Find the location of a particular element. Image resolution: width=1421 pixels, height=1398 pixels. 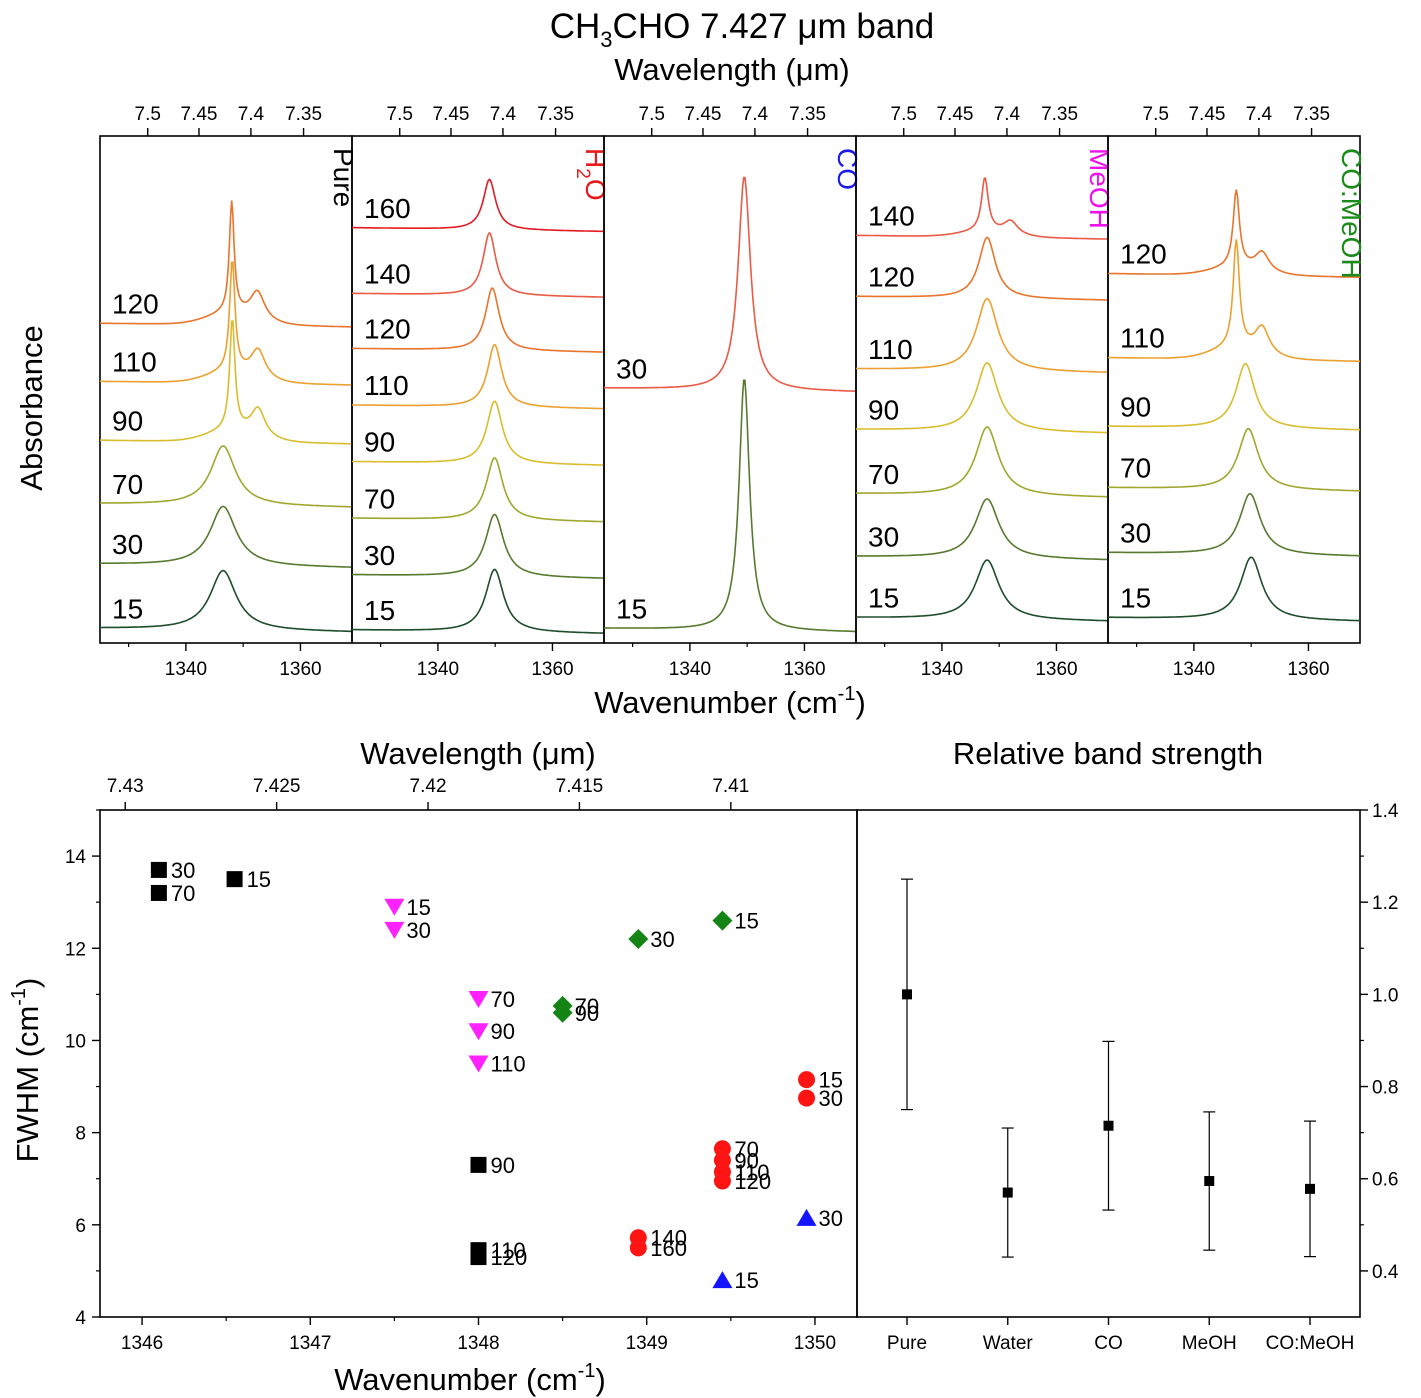

fwhm-x-tick-label: 1349 is located at coordinates (647, 1343).